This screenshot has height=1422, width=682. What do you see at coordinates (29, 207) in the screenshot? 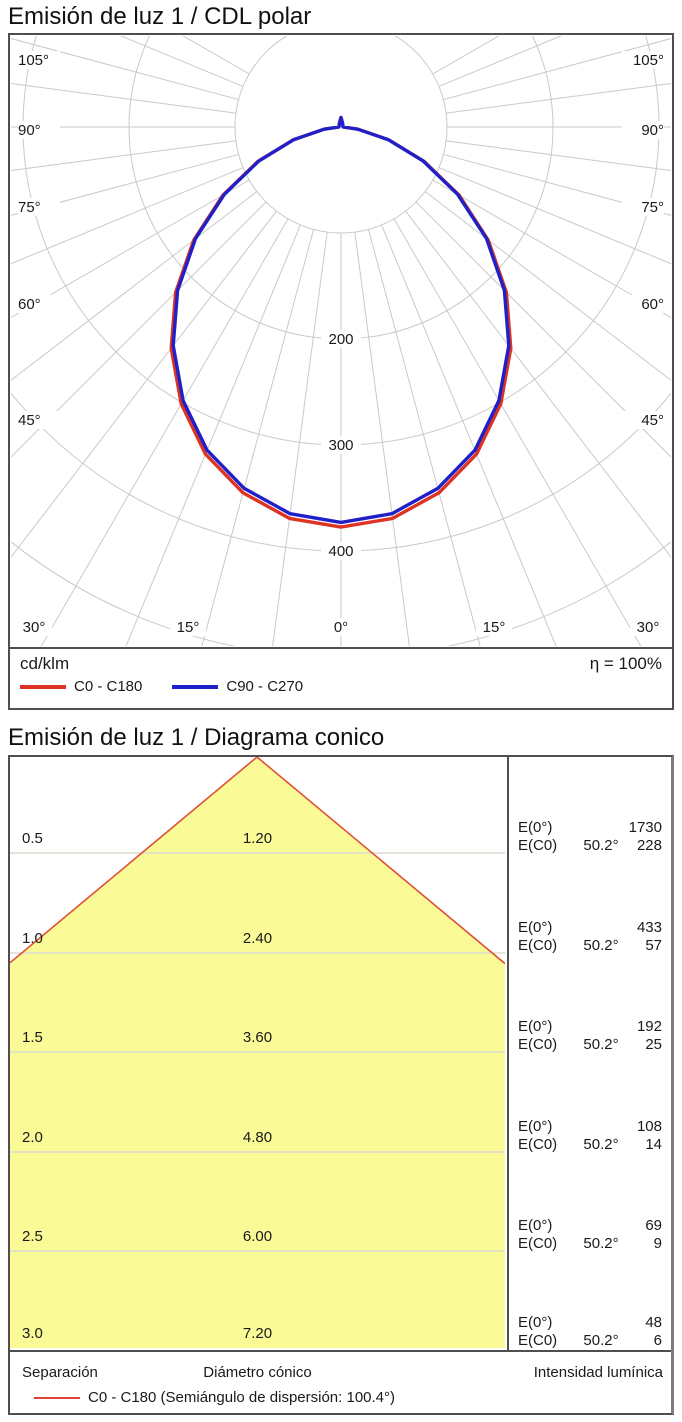
I see `angle-label: 75°` at bounding box center [29, 207].